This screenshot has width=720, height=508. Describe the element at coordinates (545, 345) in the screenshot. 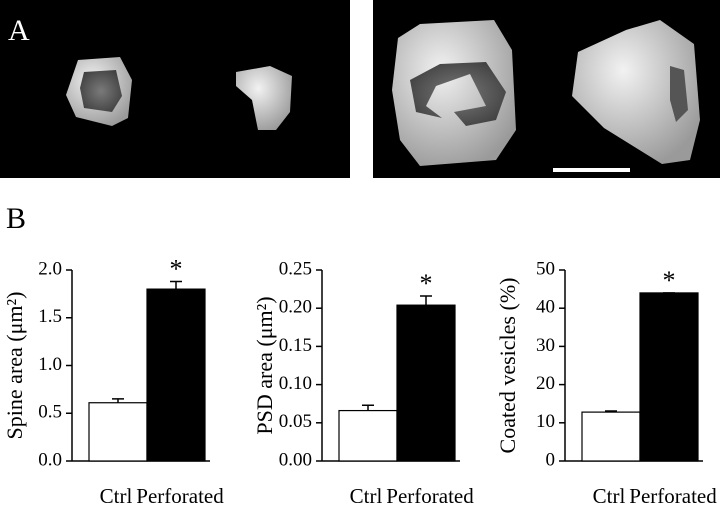

I see `y-tick-label: 30` at that location.